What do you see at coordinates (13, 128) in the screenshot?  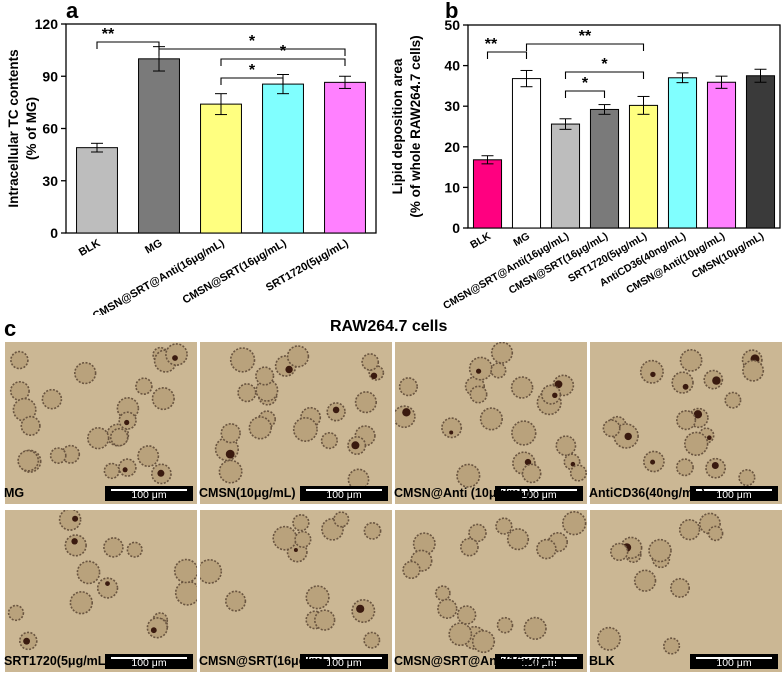 I see `y-axis-label: Intracellular TC contents` at bounding box center [13, 128].